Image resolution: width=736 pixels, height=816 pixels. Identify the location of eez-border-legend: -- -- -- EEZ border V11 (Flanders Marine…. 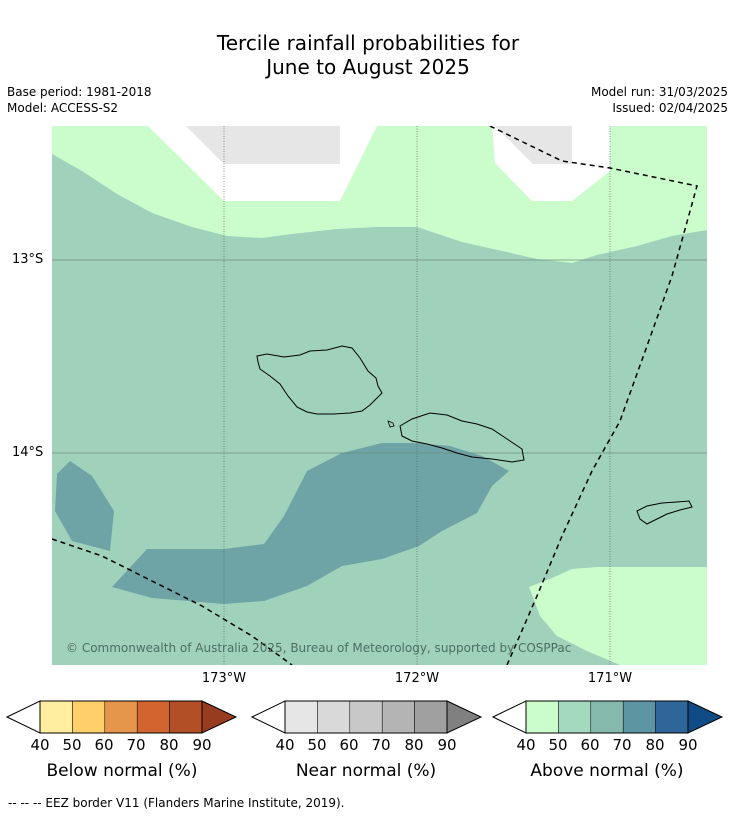
(176, 803).